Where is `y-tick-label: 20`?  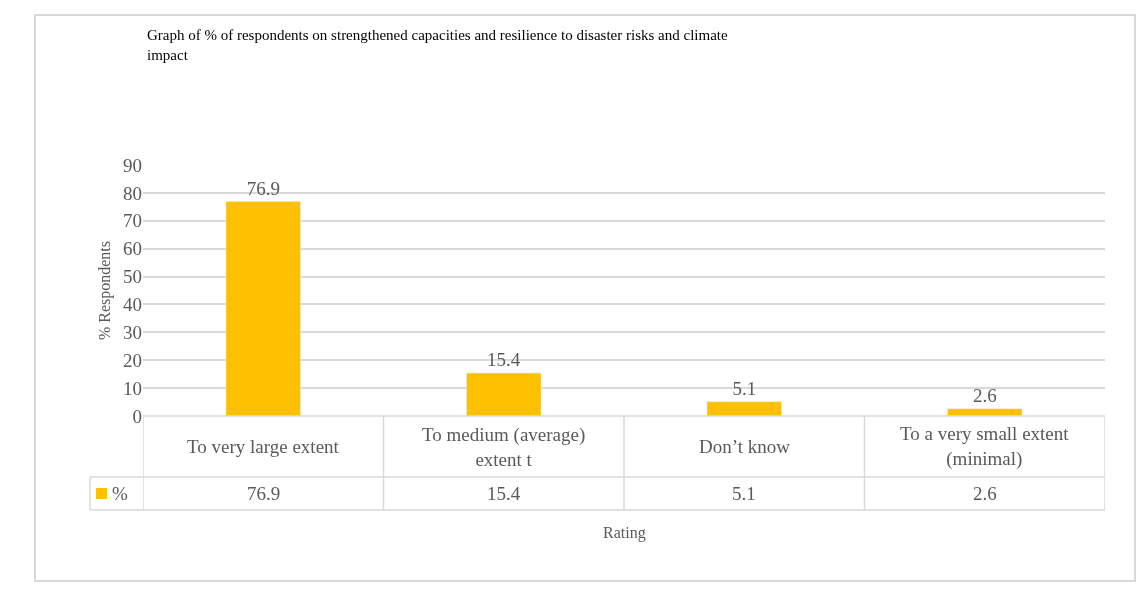 y-tick-label: 20 is located at coordinates (132, 360).